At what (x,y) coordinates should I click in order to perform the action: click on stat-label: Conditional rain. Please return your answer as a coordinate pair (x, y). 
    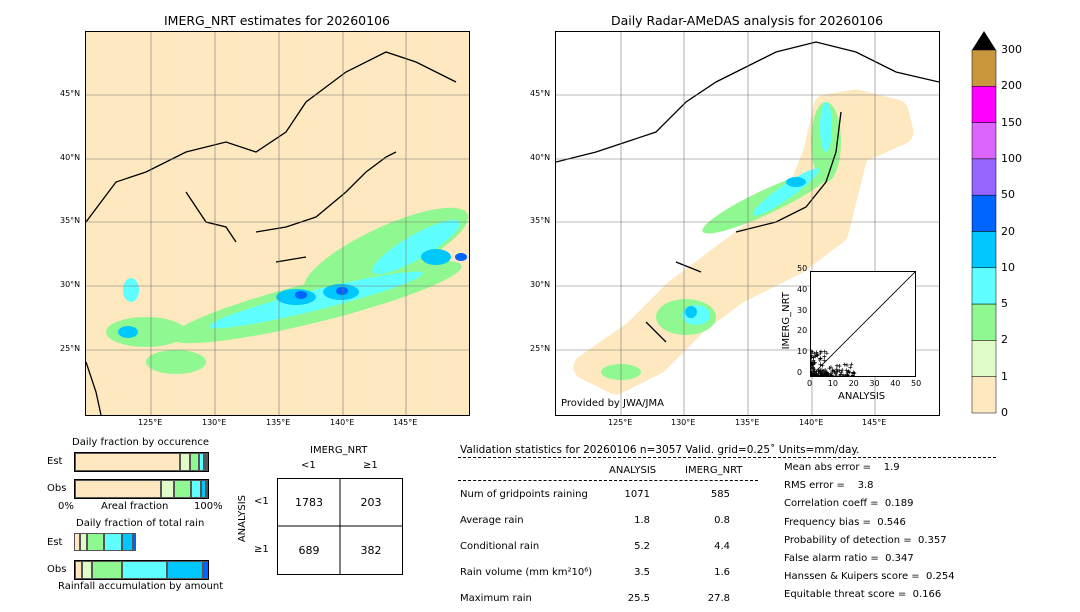
    Looking at the image, I should click on (500, 546).